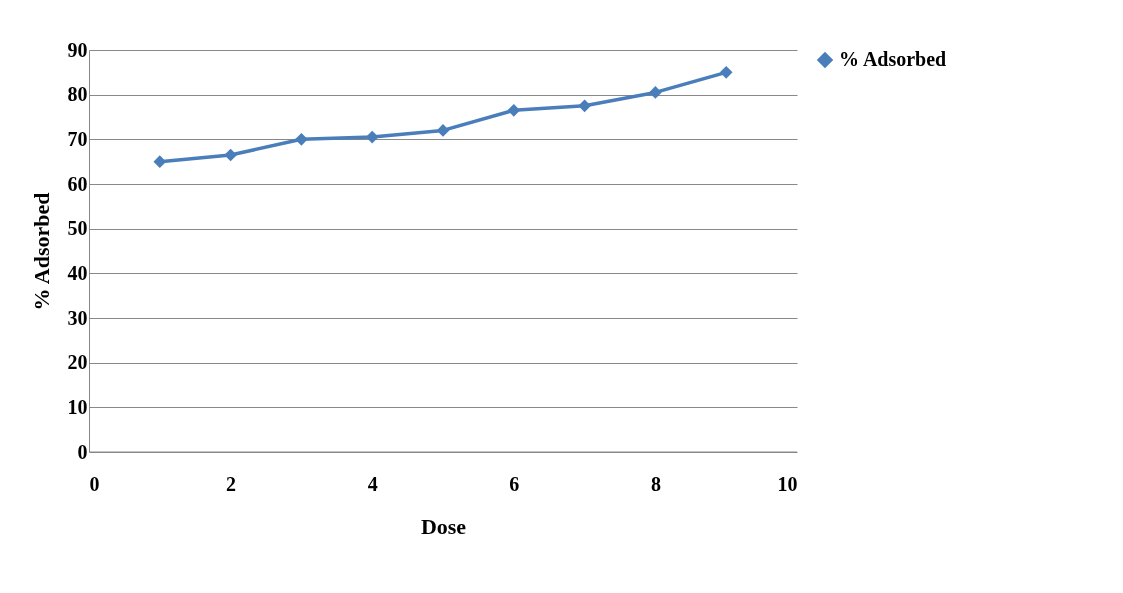 Image resolution: width=1123 pixels, height=593 pixels. What do you see at coordinates (77, 49) in the screenshot?
I see `y-tick-label: 90` at bounding box center [77, 49].